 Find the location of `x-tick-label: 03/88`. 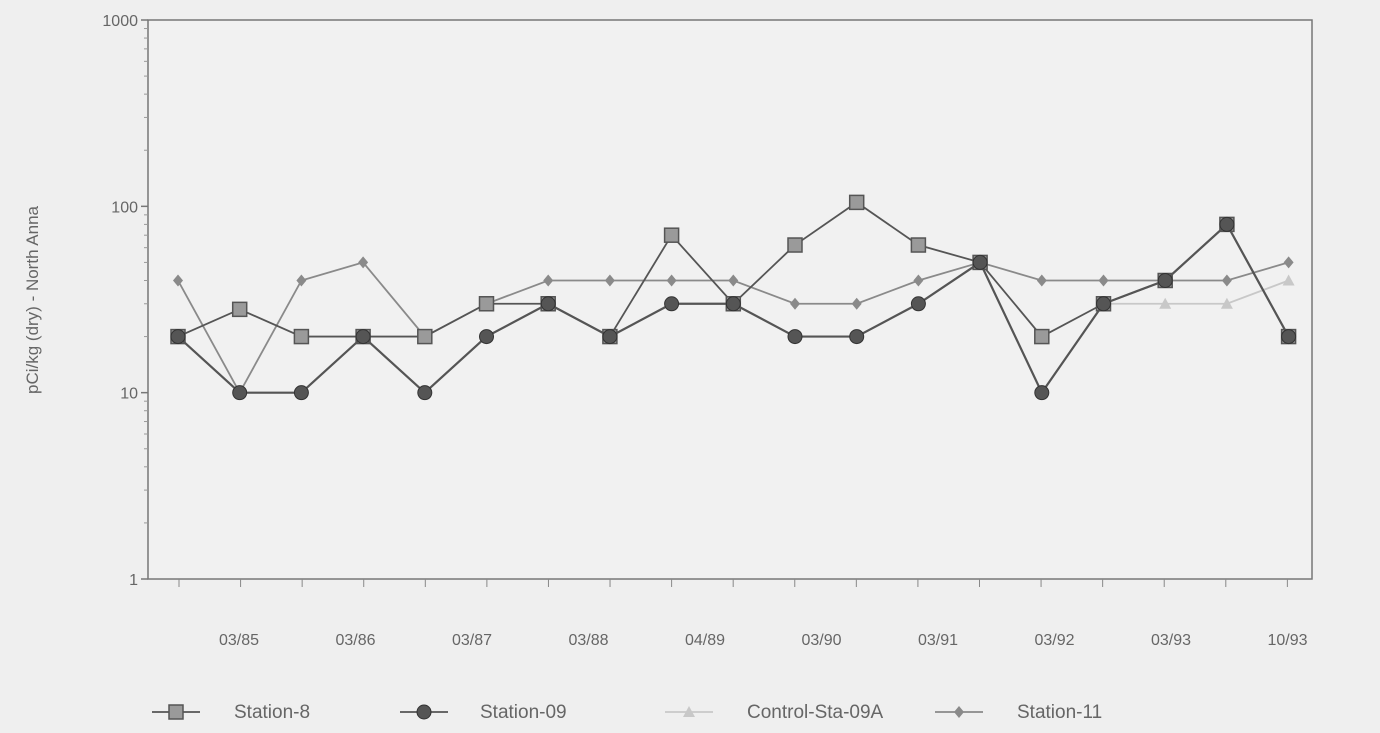

x-tick-label: 03/88 is located at coordinates (588, 640).